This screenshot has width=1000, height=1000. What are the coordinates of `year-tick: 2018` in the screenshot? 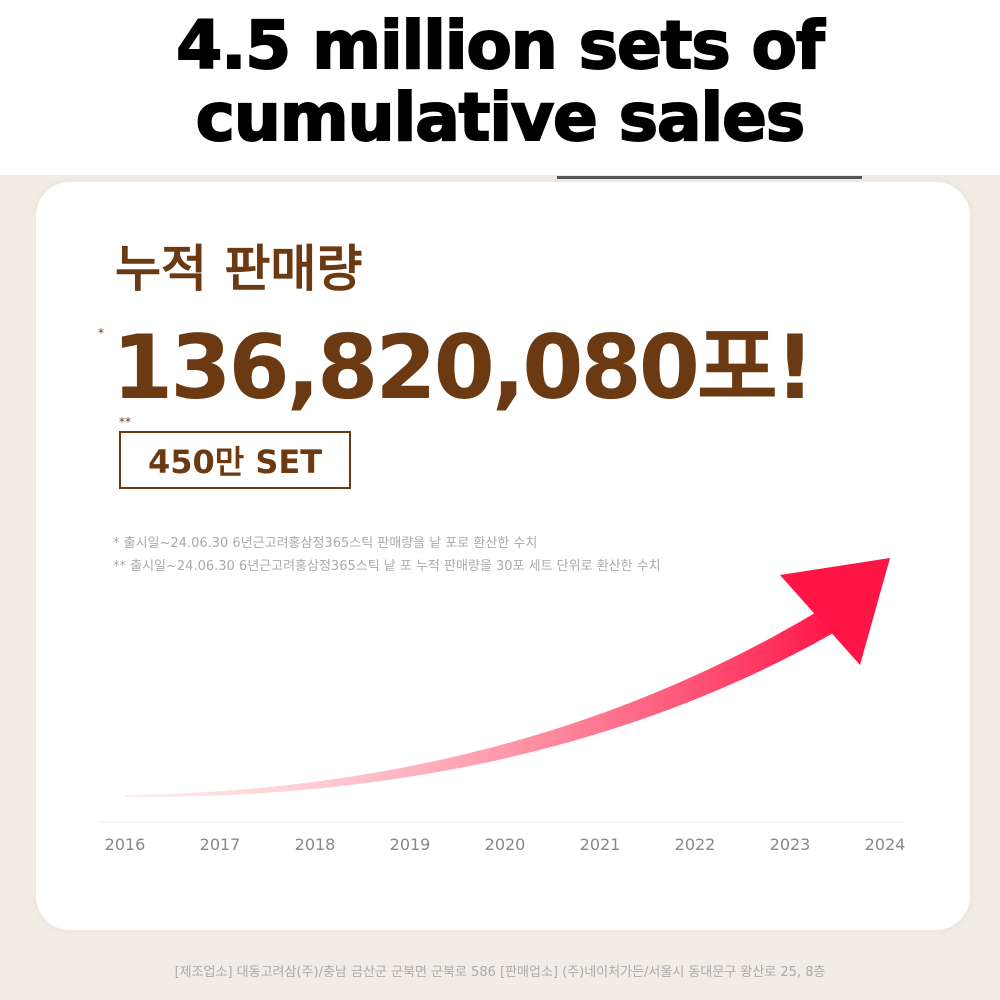 It's located at (315, 844).